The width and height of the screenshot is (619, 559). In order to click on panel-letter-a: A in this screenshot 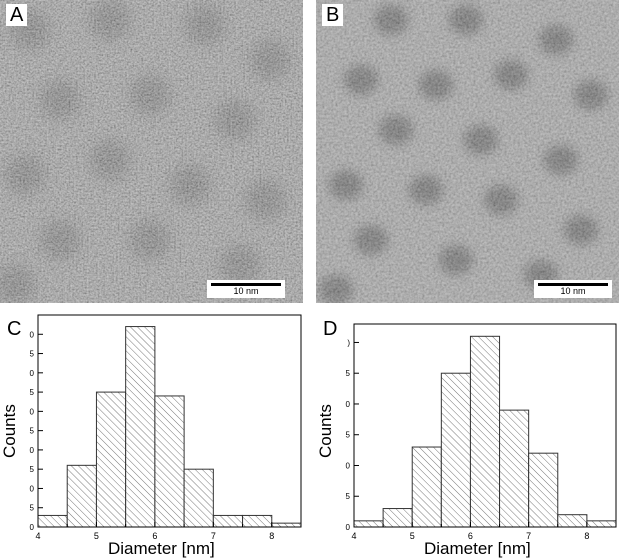, I will do `click(17, 15)`.